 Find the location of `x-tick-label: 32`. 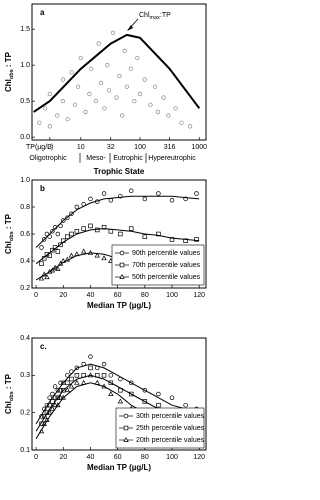

x-tick-label: 32 is located at coordinates (111, 147).